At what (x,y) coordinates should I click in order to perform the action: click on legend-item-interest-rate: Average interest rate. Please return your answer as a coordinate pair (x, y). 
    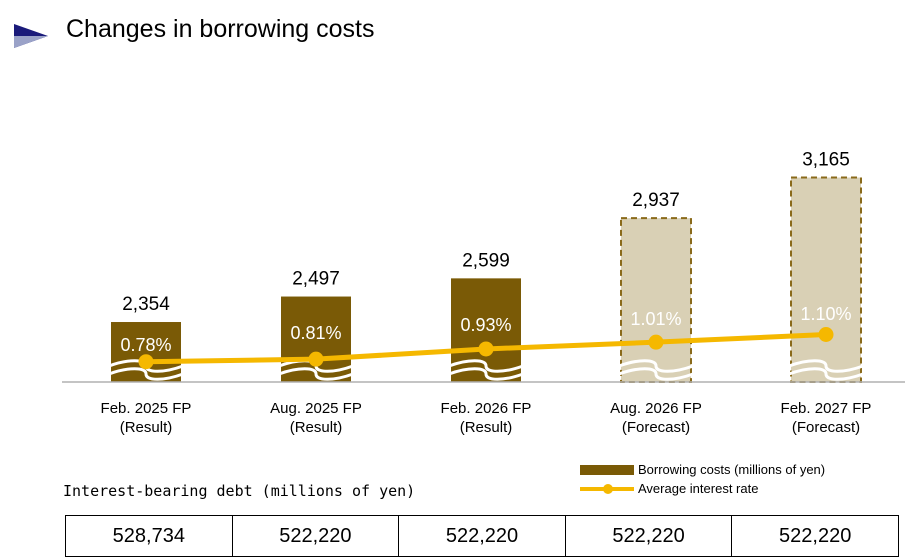
    Looking at the image, I should click on (702, 488).